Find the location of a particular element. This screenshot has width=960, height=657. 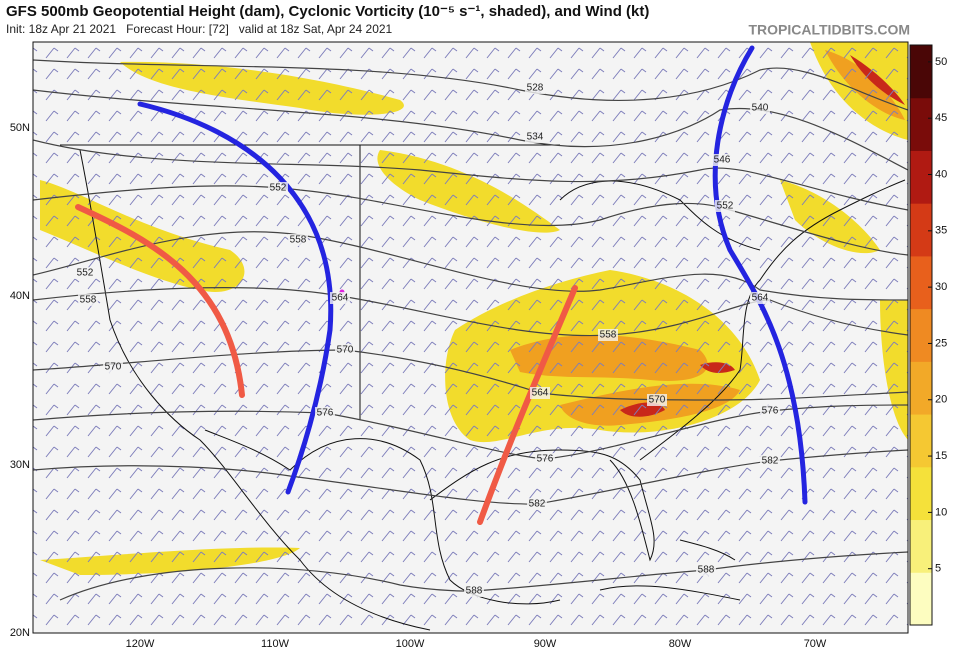

colorbar-tick-label: 5 is located at coordinates (938, 569).